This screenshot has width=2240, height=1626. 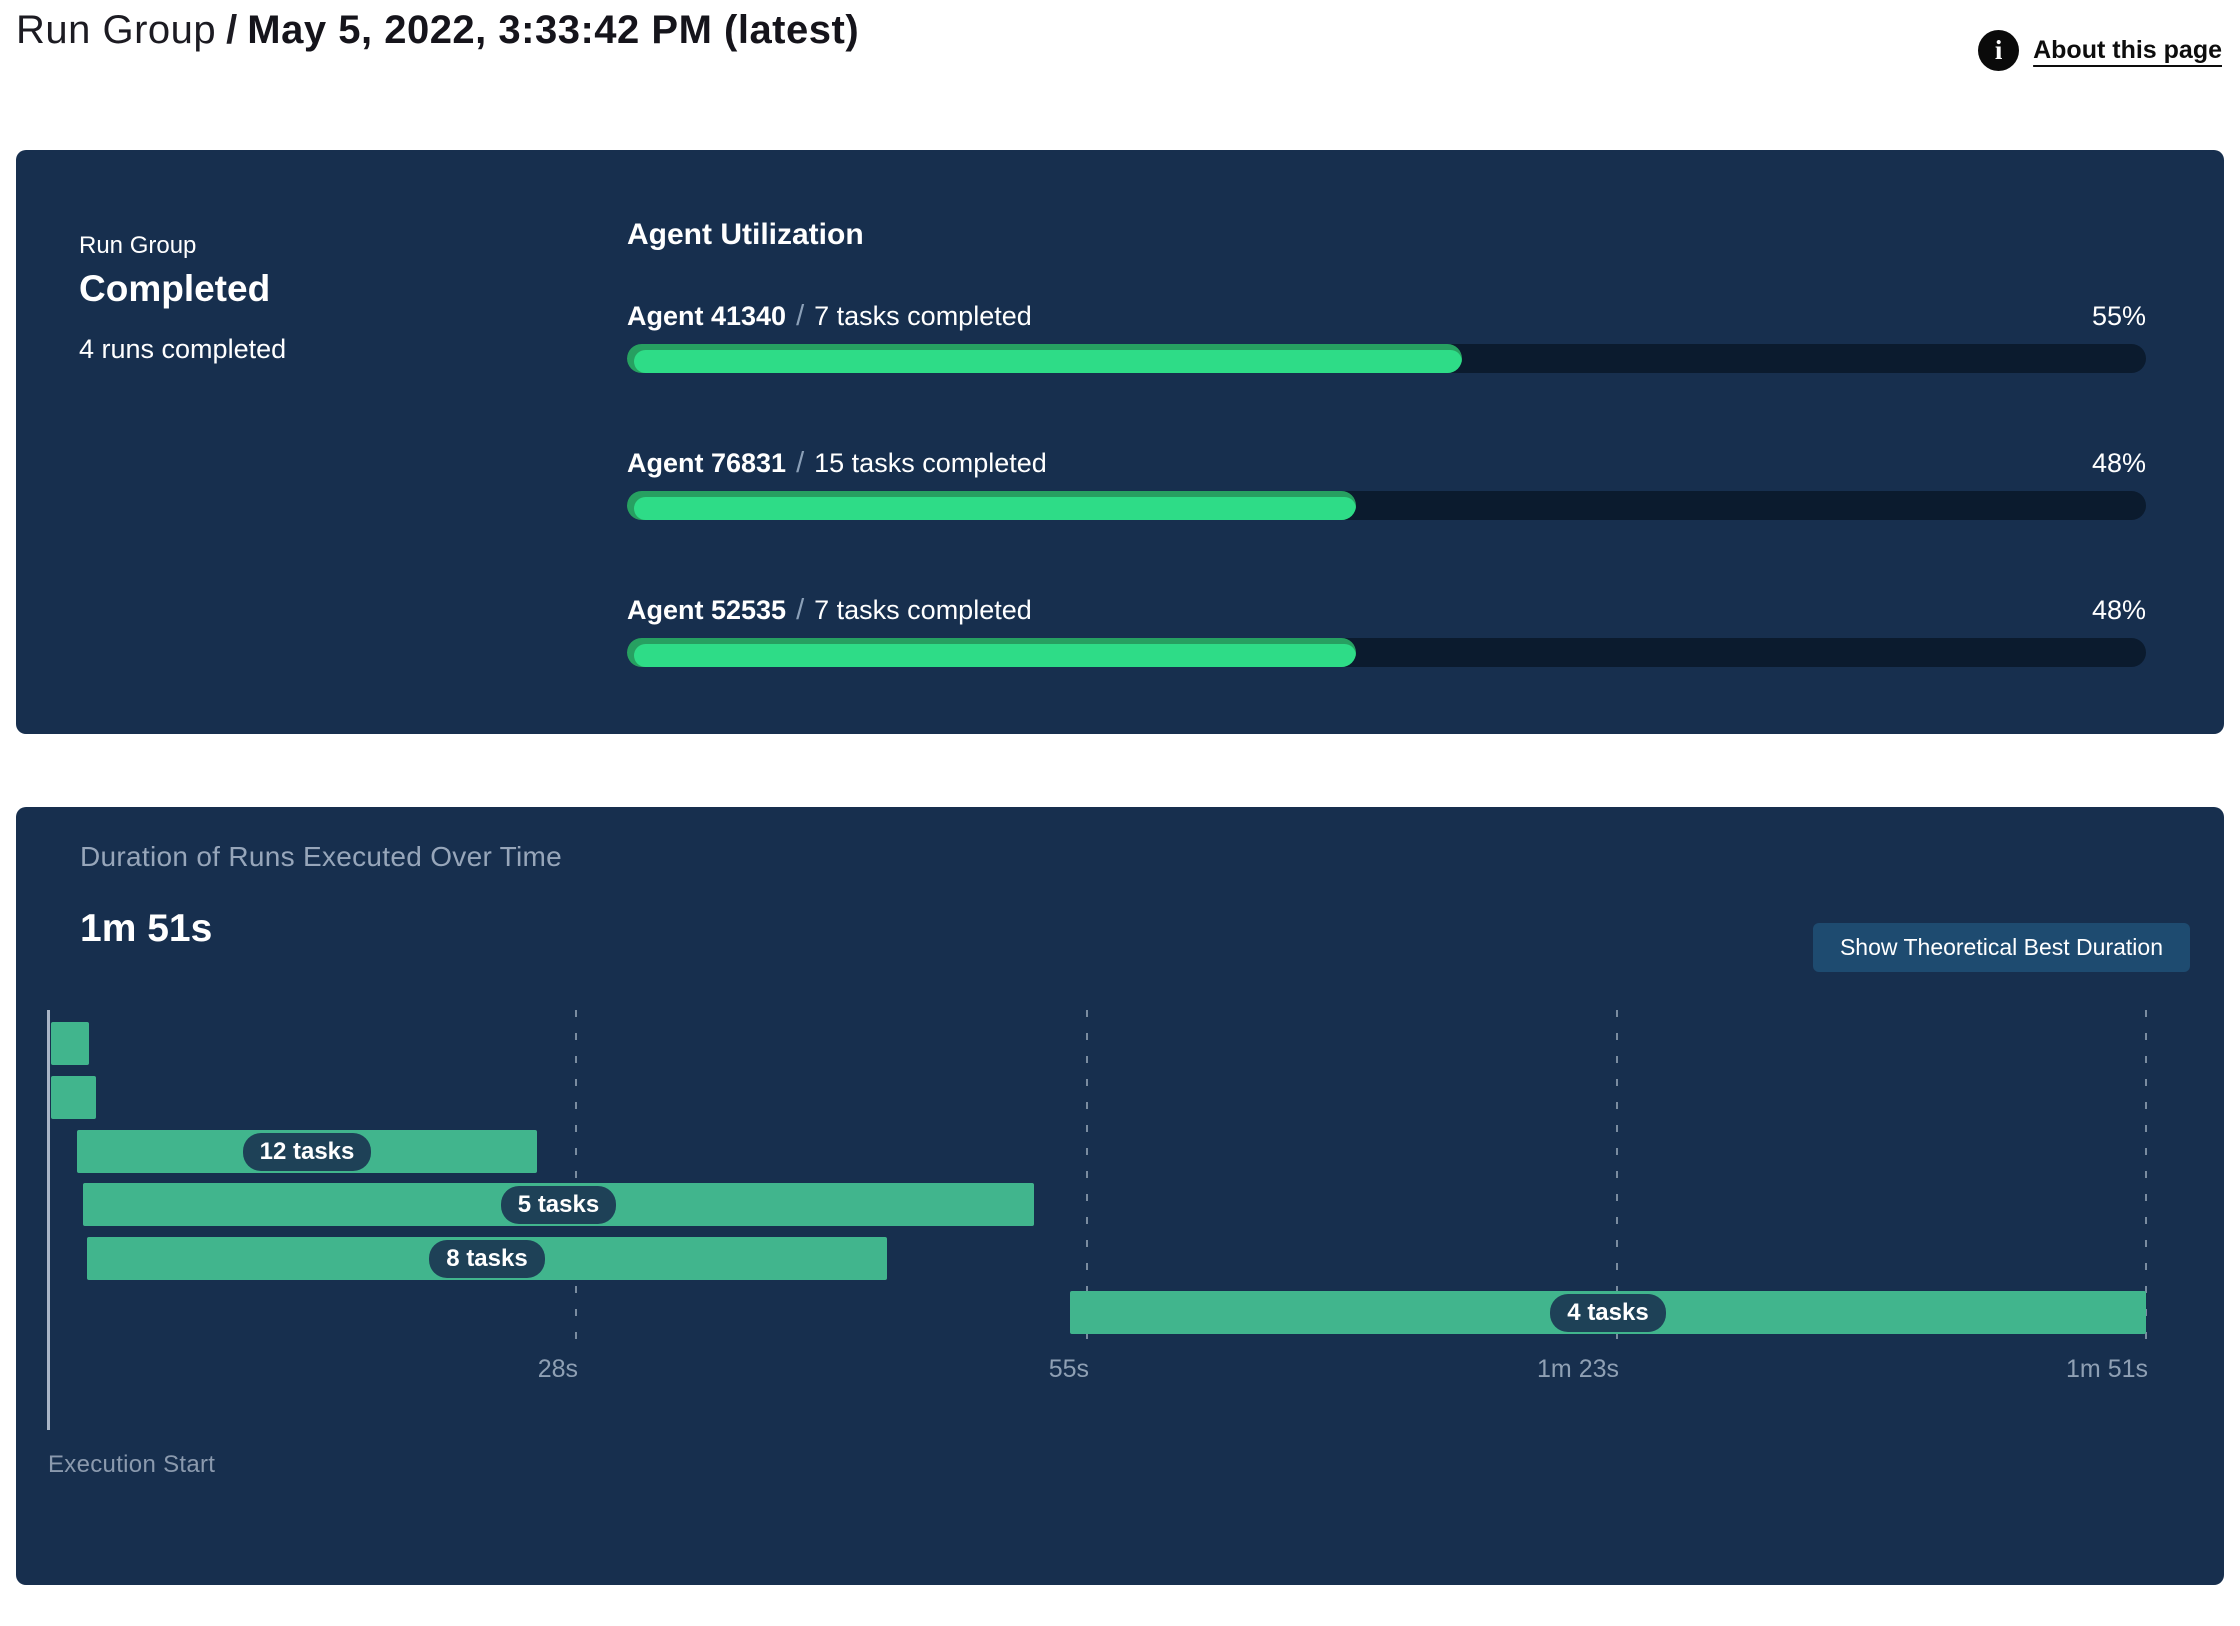 I want to click on agent-utilization-heading: Agent Utilization, so click(x=745, y=234).